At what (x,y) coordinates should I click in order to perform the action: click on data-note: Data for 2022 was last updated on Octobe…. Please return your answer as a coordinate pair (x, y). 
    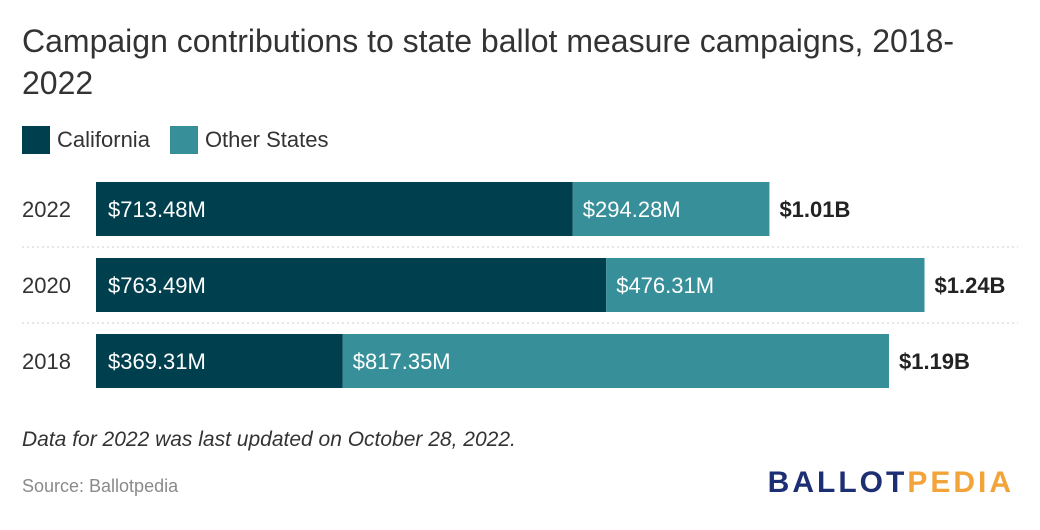
    Looking at the image, I should click on (269, 439).